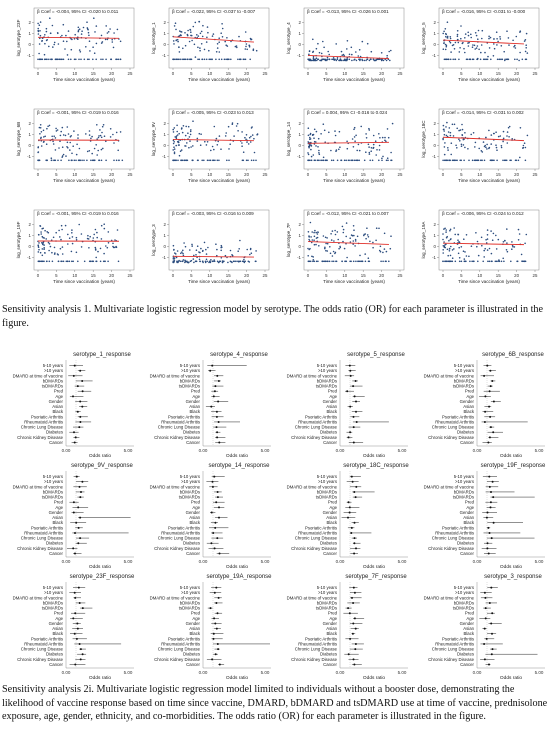 This screenshot has width=550, height=735. I want to click on fit-line, so click(213, 256).